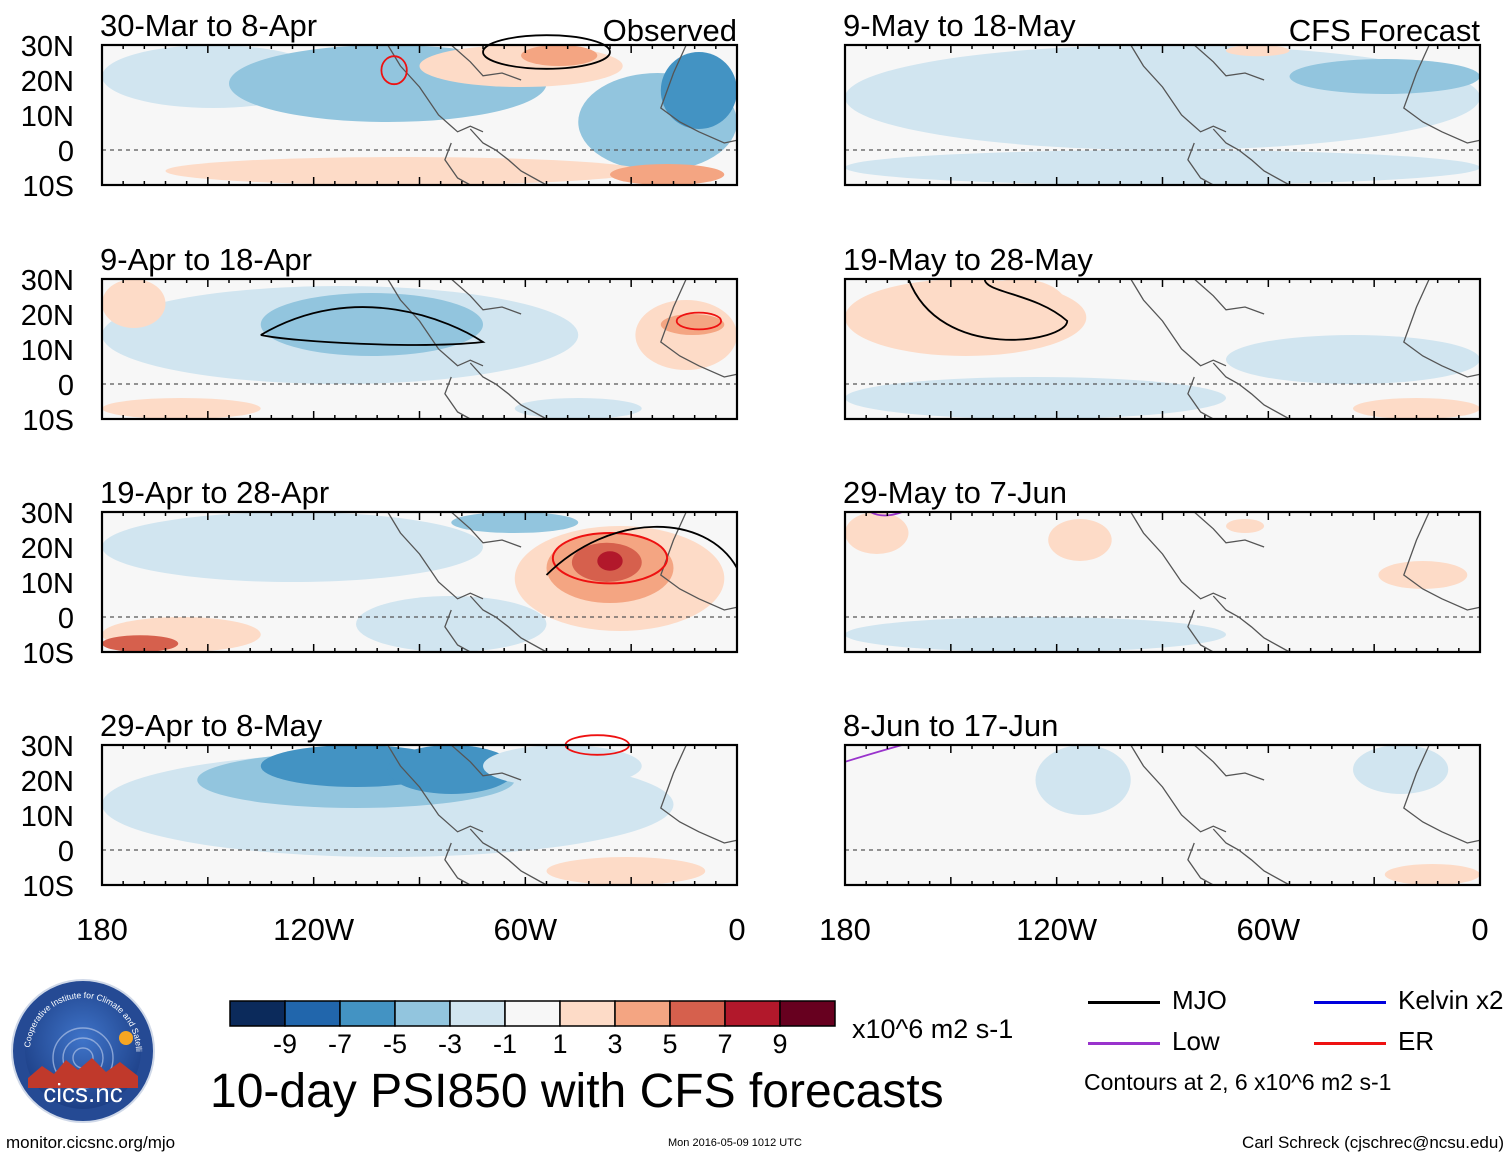  Describe the element at coordinates (91, 1142) in the screenshot. I see `website-link: monitor.cicsnc.org/mjo` at that location.